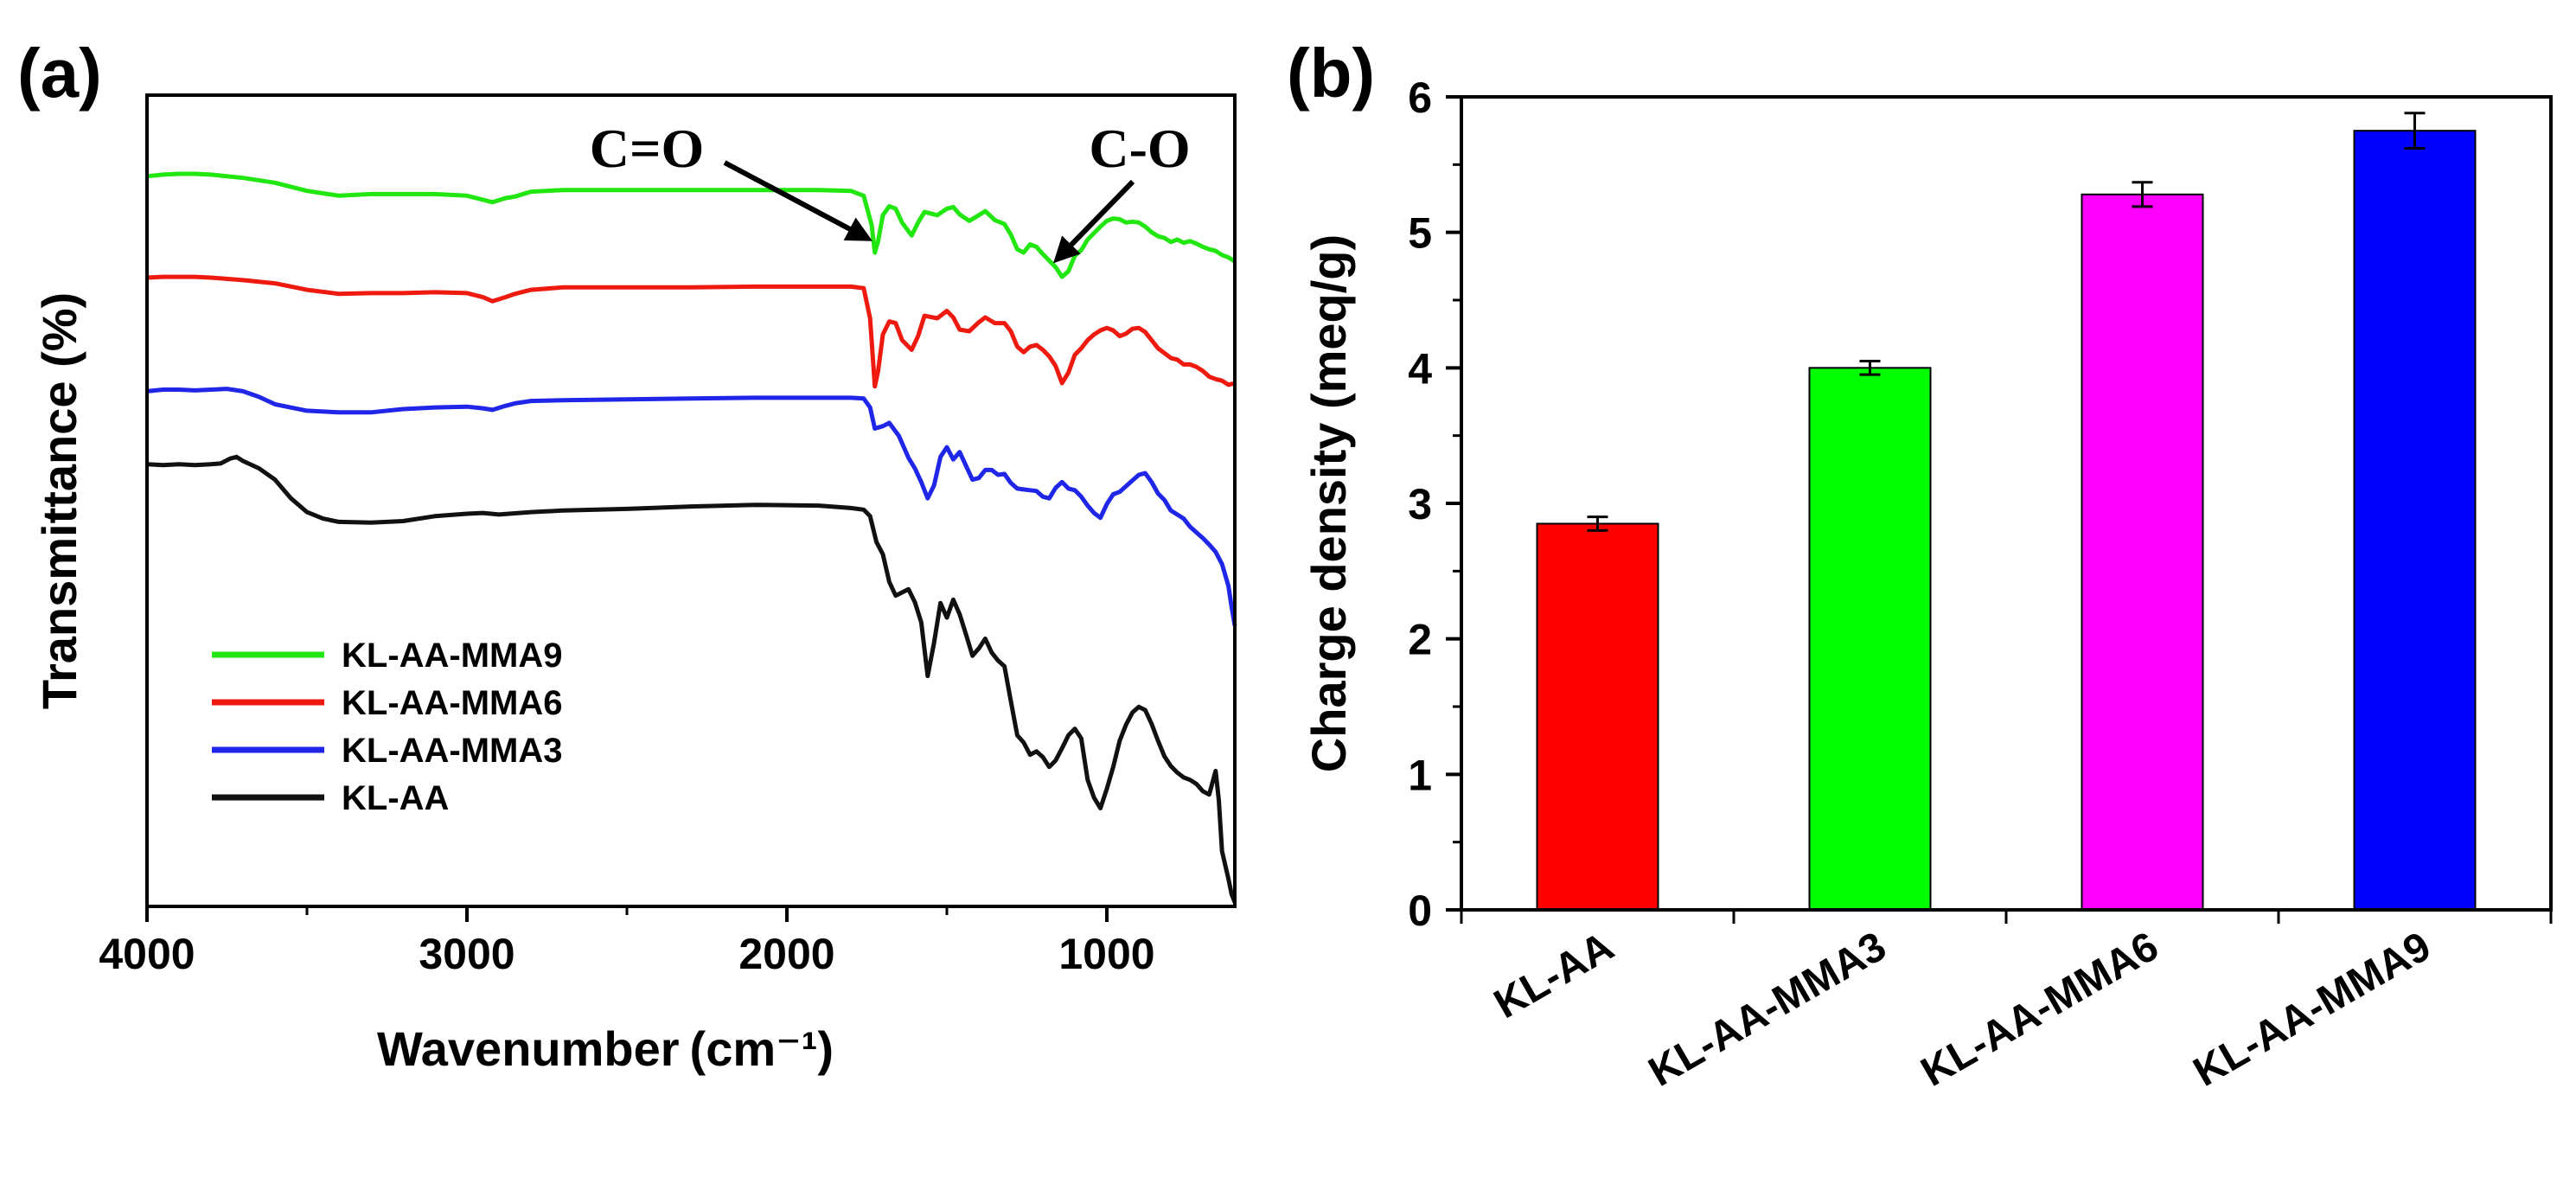 The width and height of the screenshot is (2576, 1197). I want to click on panel-b-y-axis-title: Charge density (meq/g), so click(1328, 503).